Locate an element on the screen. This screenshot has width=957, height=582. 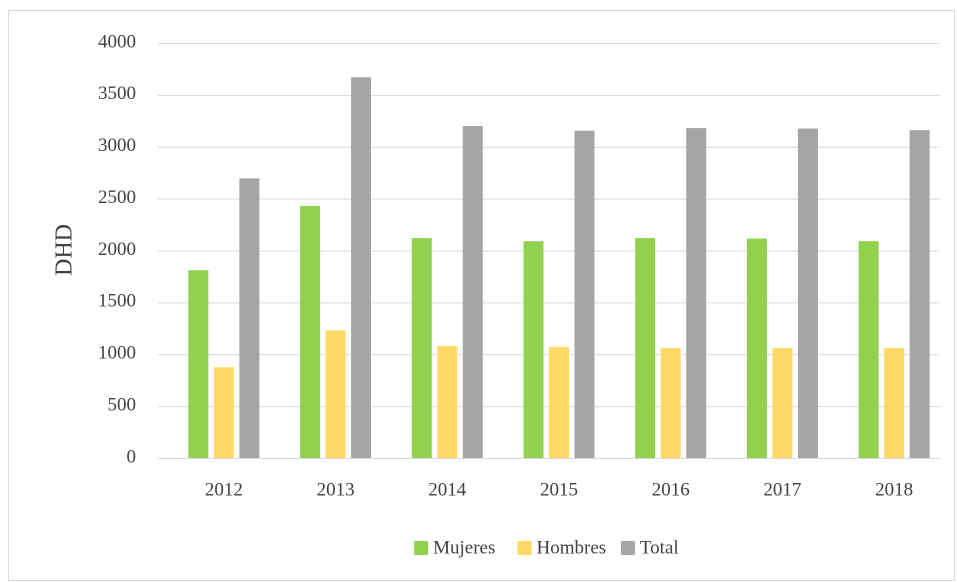
y-tick-label: 2500 is located at coordinates (117, 197).